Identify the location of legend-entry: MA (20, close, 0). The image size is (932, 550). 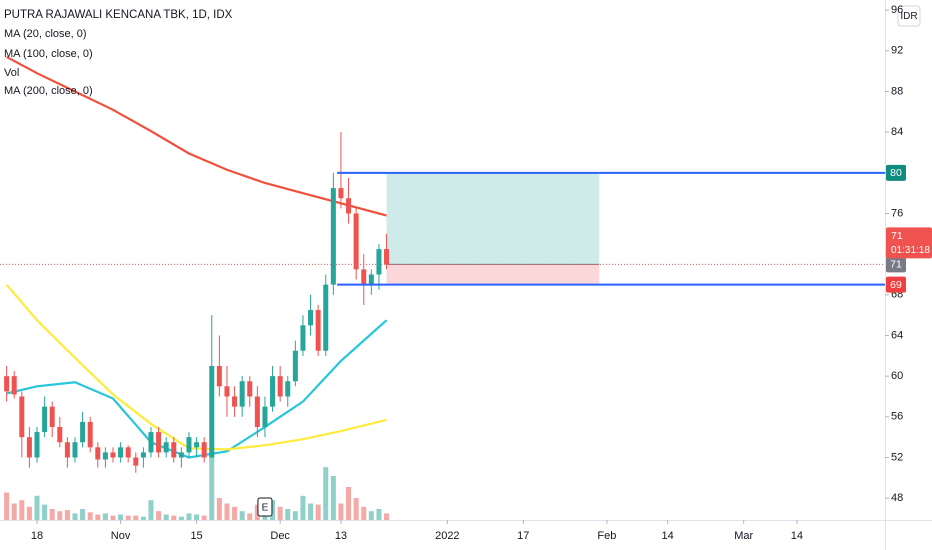
(45, 34).